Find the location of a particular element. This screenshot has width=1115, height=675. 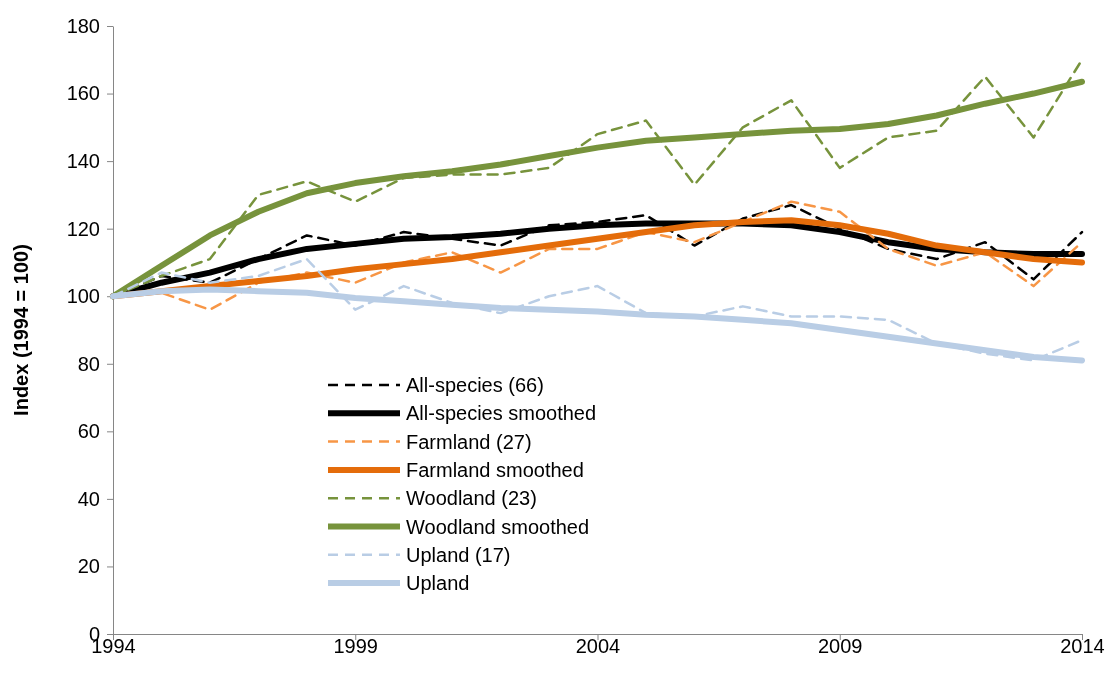

x-tick-label: 1999 is located at coordinates (355, 646).